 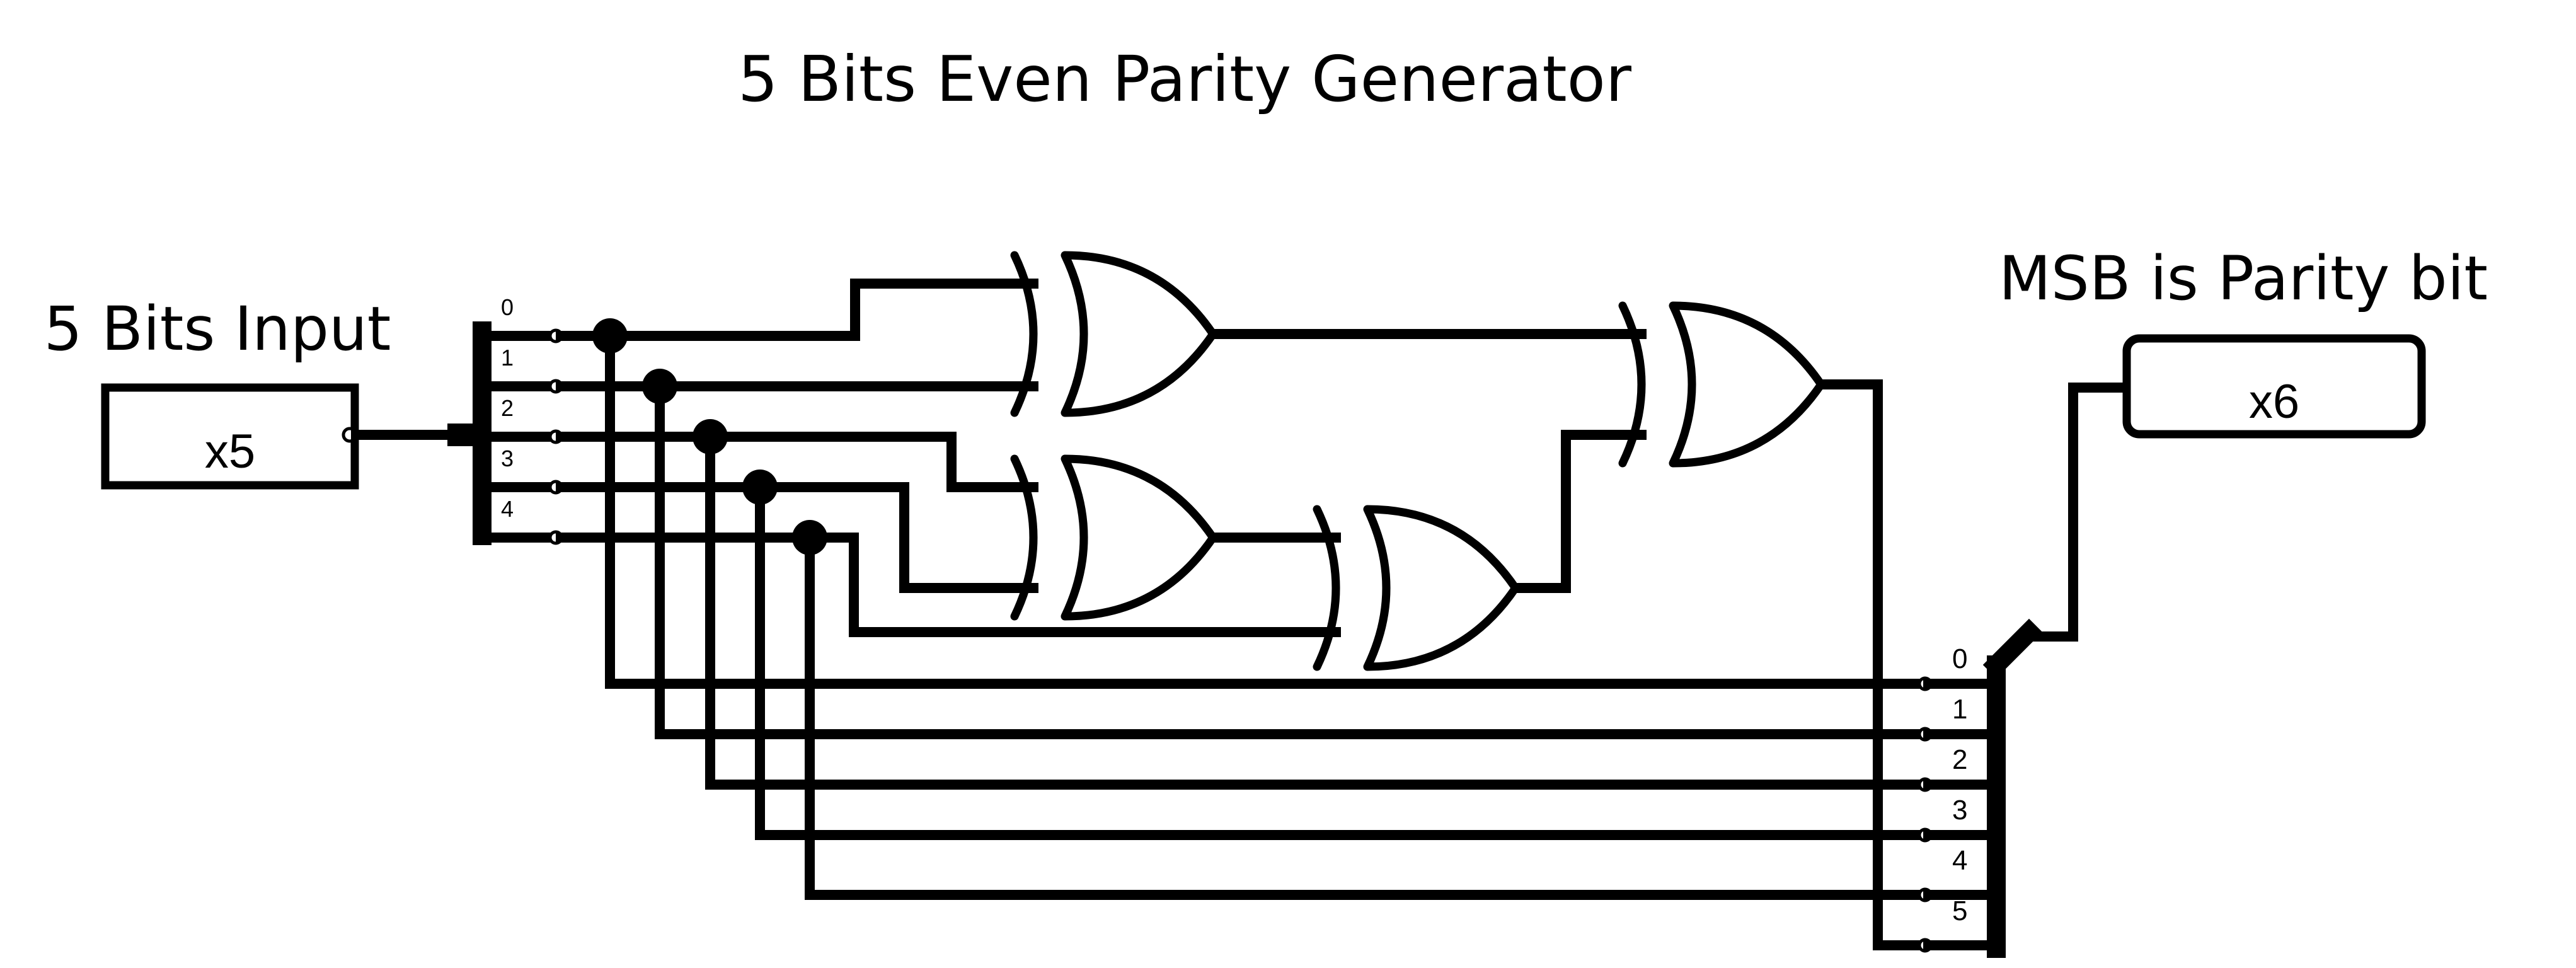 I want to click on output-splitter-taps, so click(x=1957, y=815).